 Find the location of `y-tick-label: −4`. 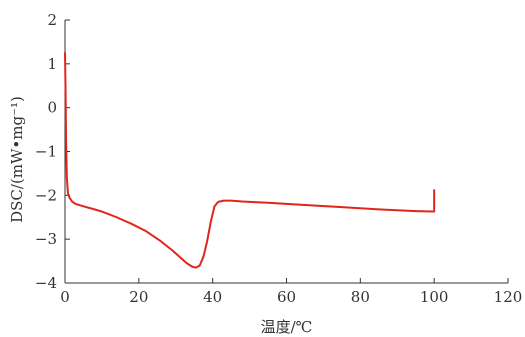

y-tick-label: −4 is located at coordinates (46, 283).